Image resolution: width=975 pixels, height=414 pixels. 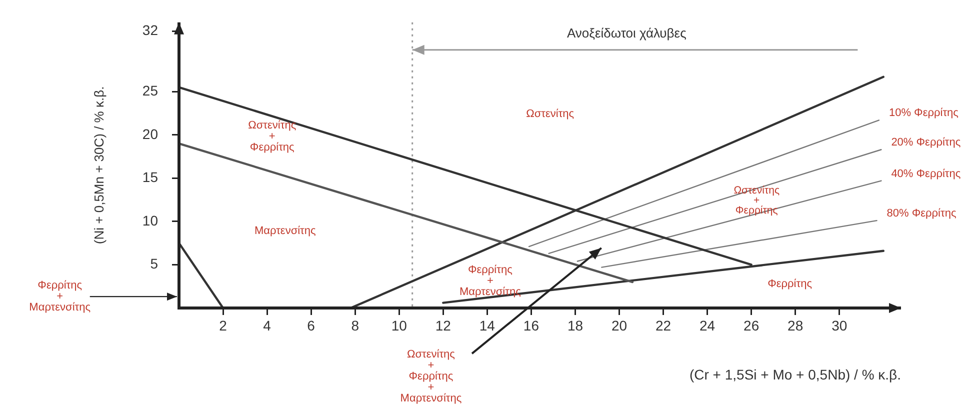 What do you see at coordinates (790, 284) in the screenshot?
I see `annotation: Φερρίτης` at bounding box center [790, 284].